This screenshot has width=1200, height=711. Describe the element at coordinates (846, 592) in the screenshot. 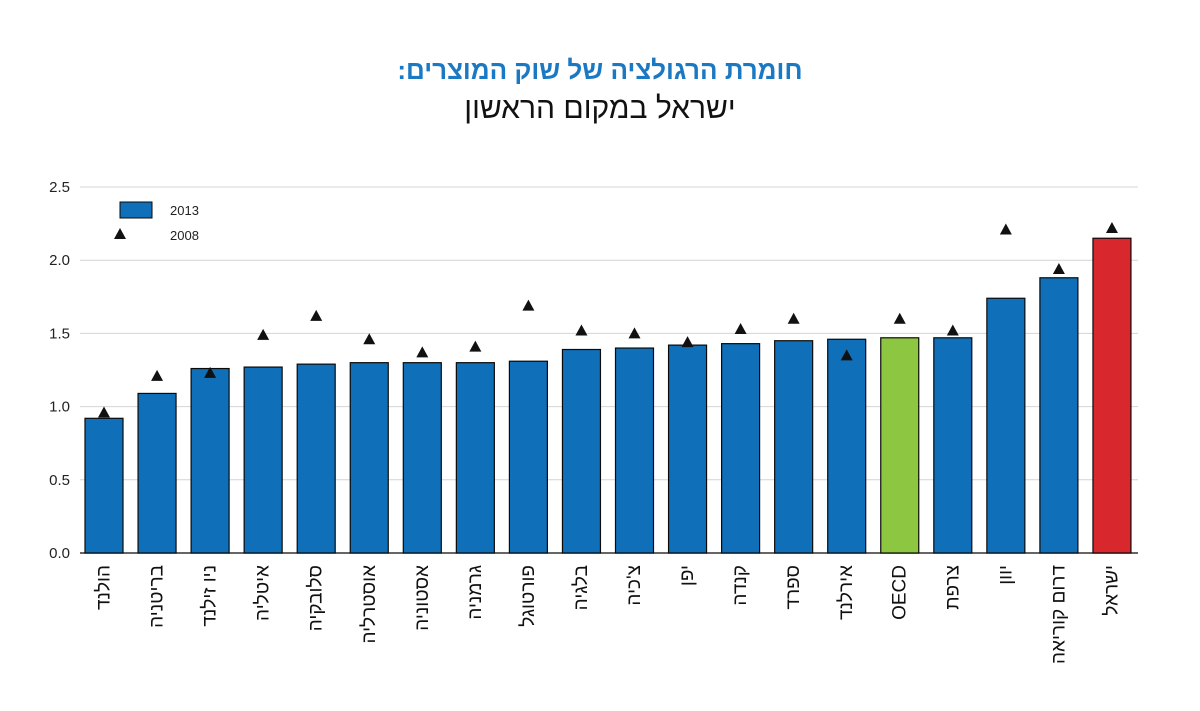

I see `category-label: אירלנד` at that location.